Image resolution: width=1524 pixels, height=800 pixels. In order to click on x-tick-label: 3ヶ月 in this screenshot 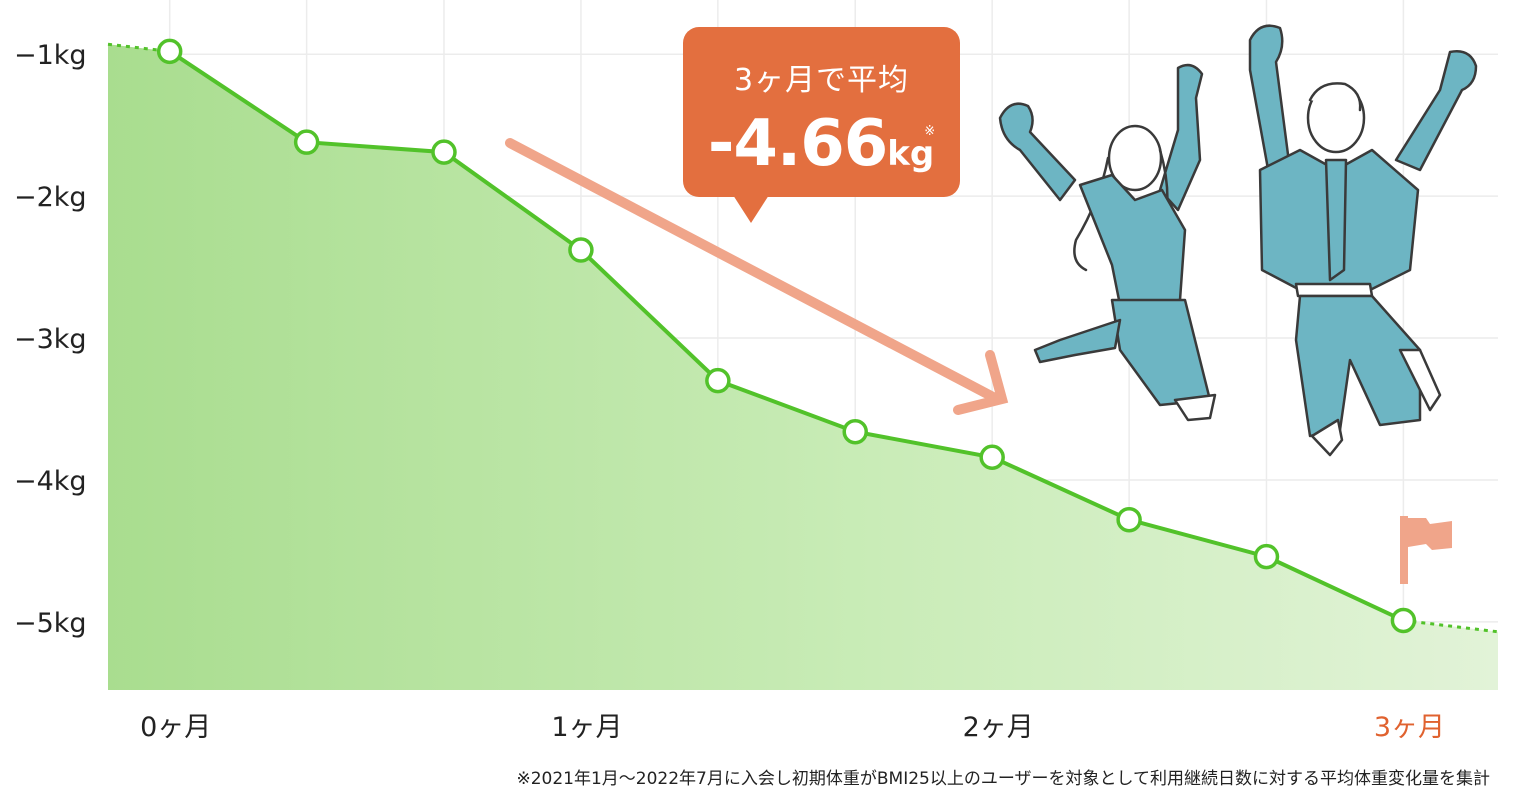, I will do `click(1409, 727)`.